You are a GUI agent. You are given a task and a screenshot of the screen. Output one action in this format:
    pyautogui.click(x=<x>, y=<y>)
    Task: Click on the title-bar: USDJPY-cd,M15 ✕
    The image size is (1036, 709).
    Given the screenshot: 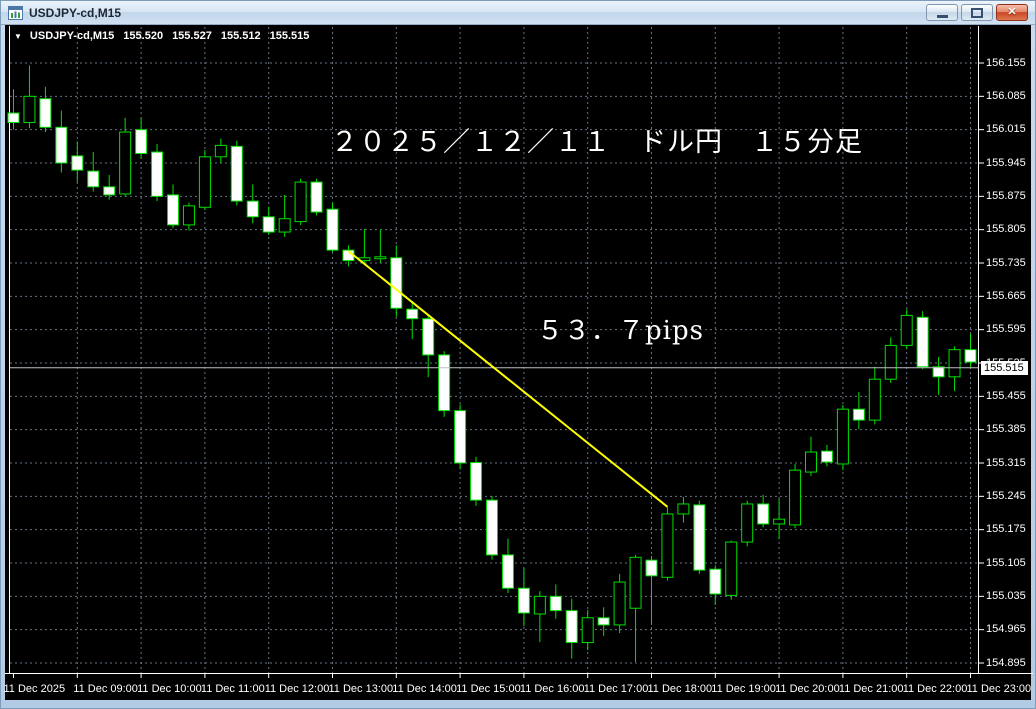 What is the action you would take?
    pyautogui.click(x=518, y=13)
    